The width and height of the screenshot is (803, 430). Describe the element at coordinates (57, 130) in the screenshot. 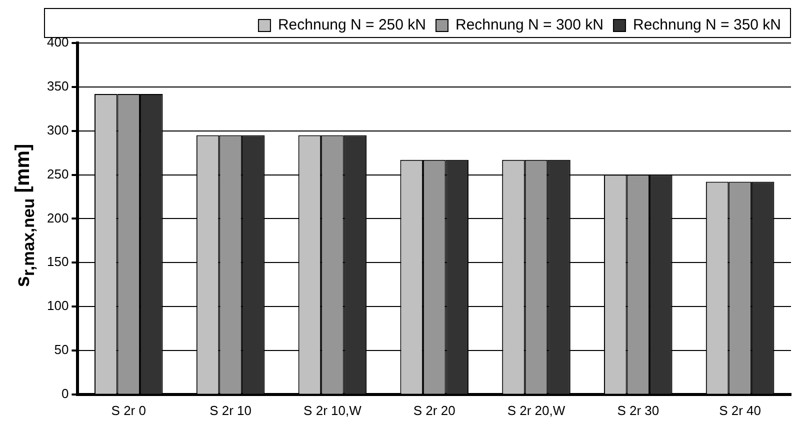

I see `y-tick-label: 300` at that location.